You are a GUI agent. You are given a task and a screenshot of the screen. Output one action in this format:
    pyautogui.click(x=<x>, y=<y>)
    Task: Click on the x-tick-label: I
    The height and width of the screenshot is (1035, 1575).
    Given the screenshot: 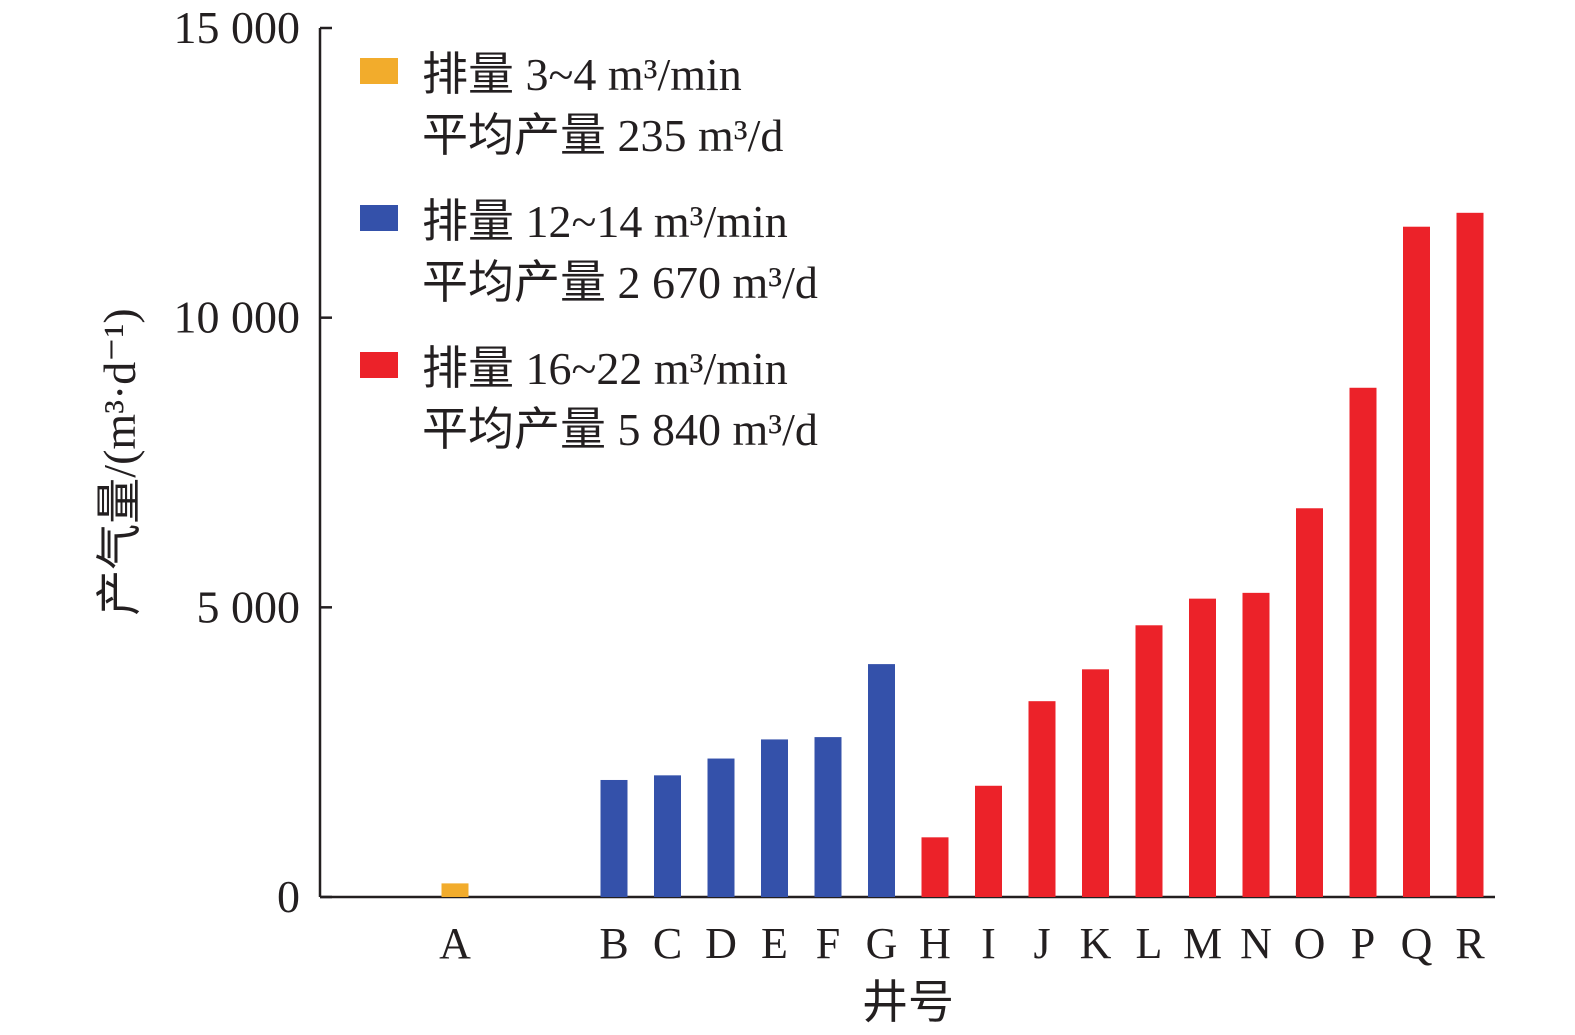 What is the action you would take?
    pyautogui.click(x=988, y=943)
    